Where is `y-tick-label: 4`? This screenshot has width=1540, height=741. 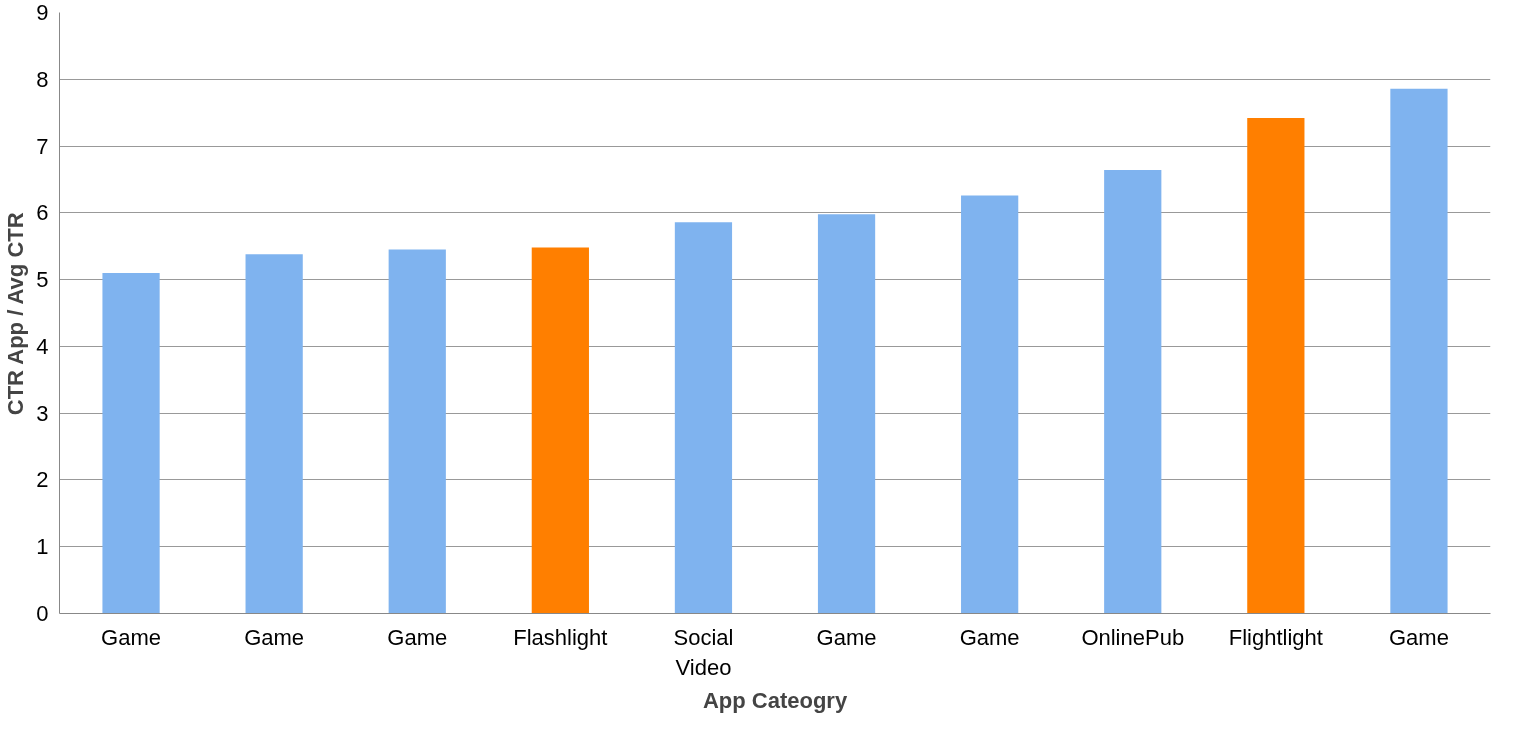
y-tick-label: 4 is located at coordinates (42, 346).